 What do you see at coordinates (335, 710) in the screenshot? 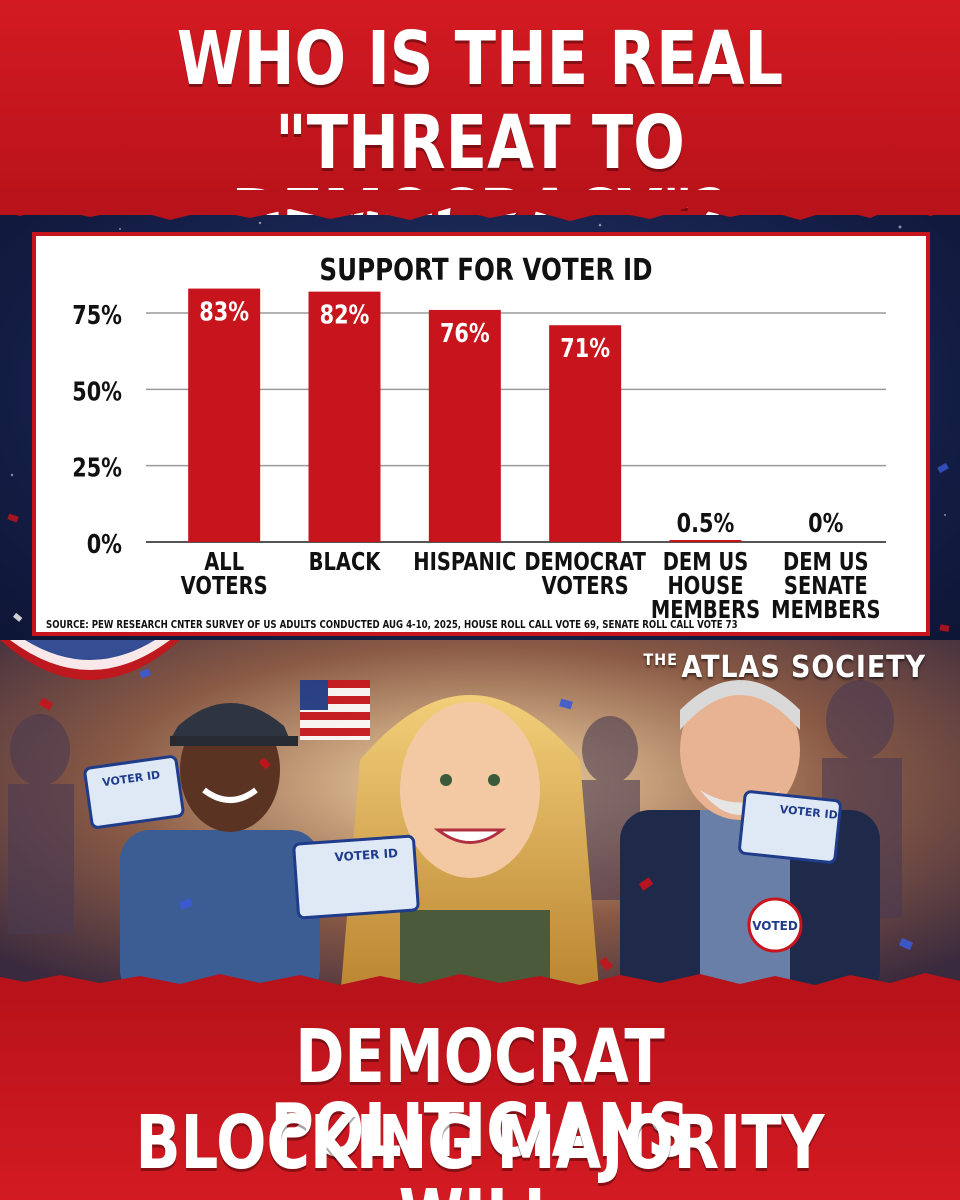
I see `flag-icon` at bounding box center [335, 710].